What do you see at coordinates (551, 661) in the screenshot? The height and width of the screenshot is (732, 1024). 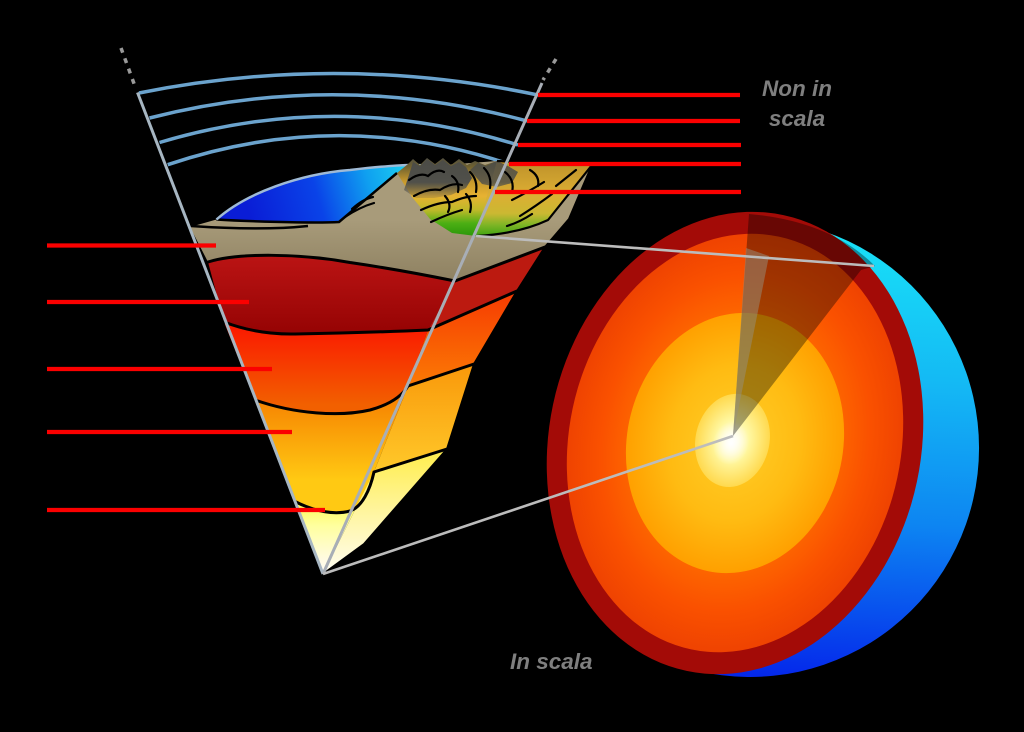 I see `svg-text: In scala` at bounding box center [551, 661].